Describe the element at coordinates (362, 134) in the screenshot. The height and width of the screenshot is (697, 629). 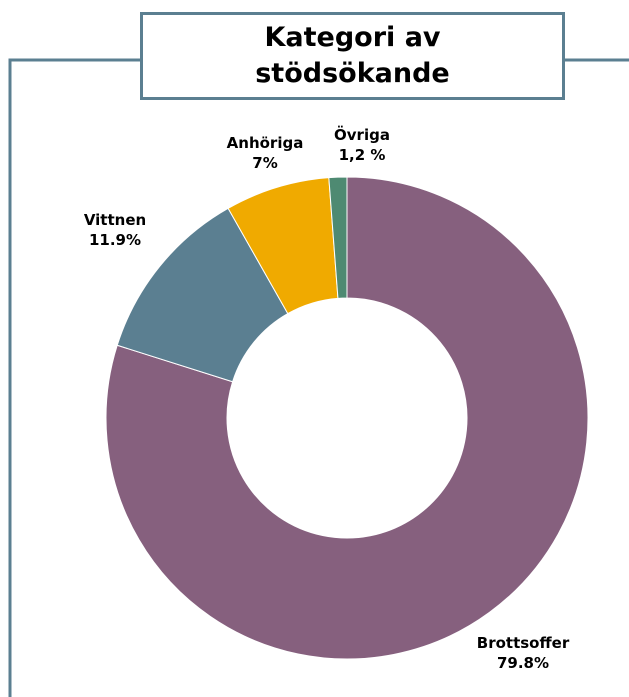
I see `category-label: Övriga` at that location.